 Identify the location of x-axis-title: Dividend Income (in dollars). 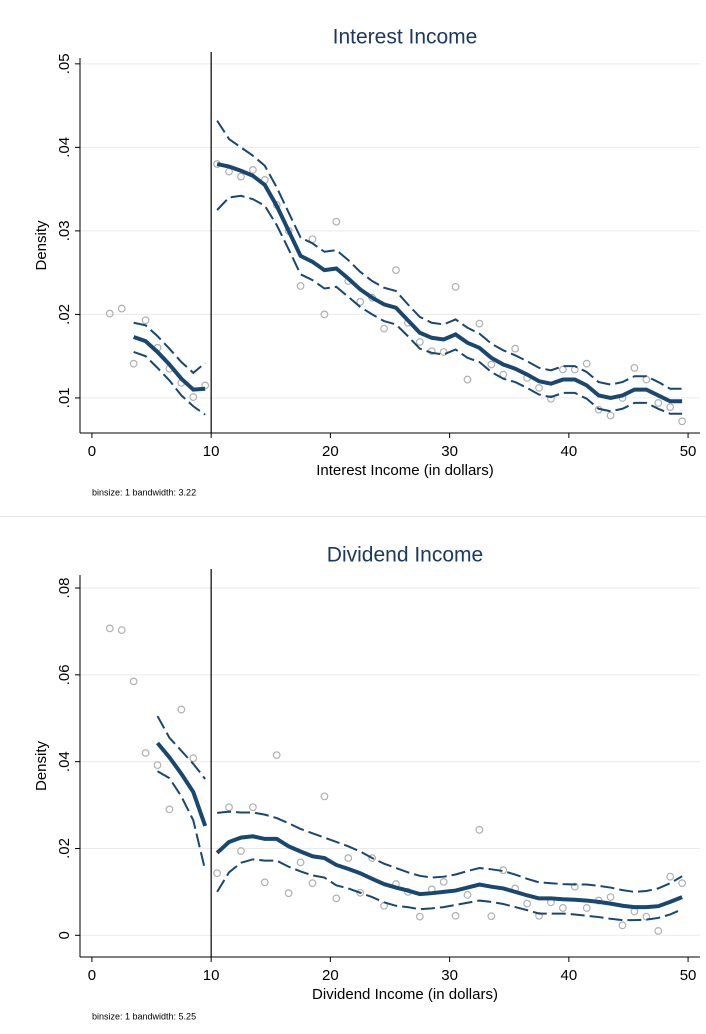
(405, 994).